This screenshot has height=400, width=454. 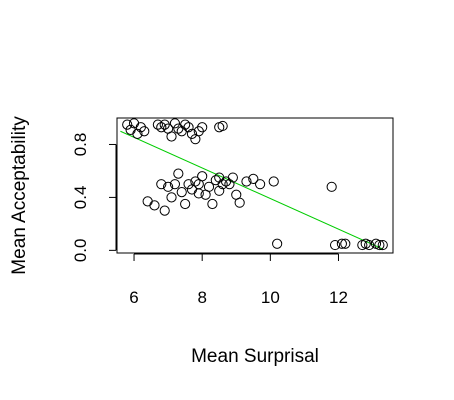 I want to click on y-axis: 0.0 0.4 0.8, so click(x=94, y=198).